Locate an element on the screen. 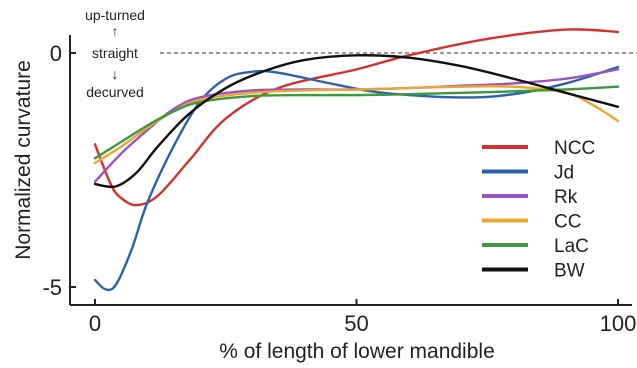 Image resolution: width=637 pixels, height=368 pixels. x-tick-label: 50 is located at coordinates (356, 323).